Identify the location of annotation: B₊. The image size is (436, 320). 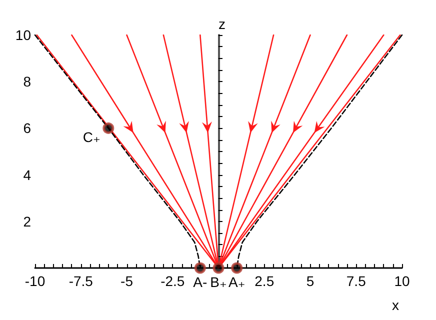
(218, 282).